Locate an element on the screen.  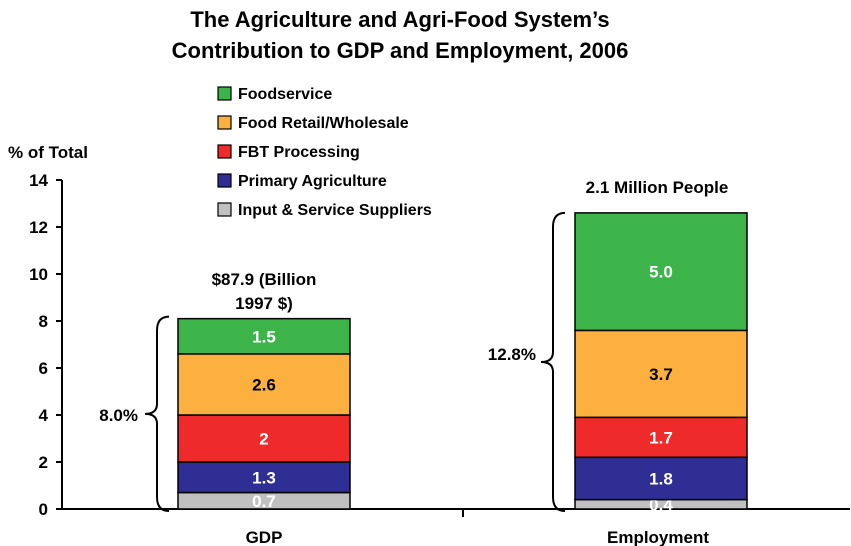
x-tick-label: GDP is located at coordinates (264, 537).